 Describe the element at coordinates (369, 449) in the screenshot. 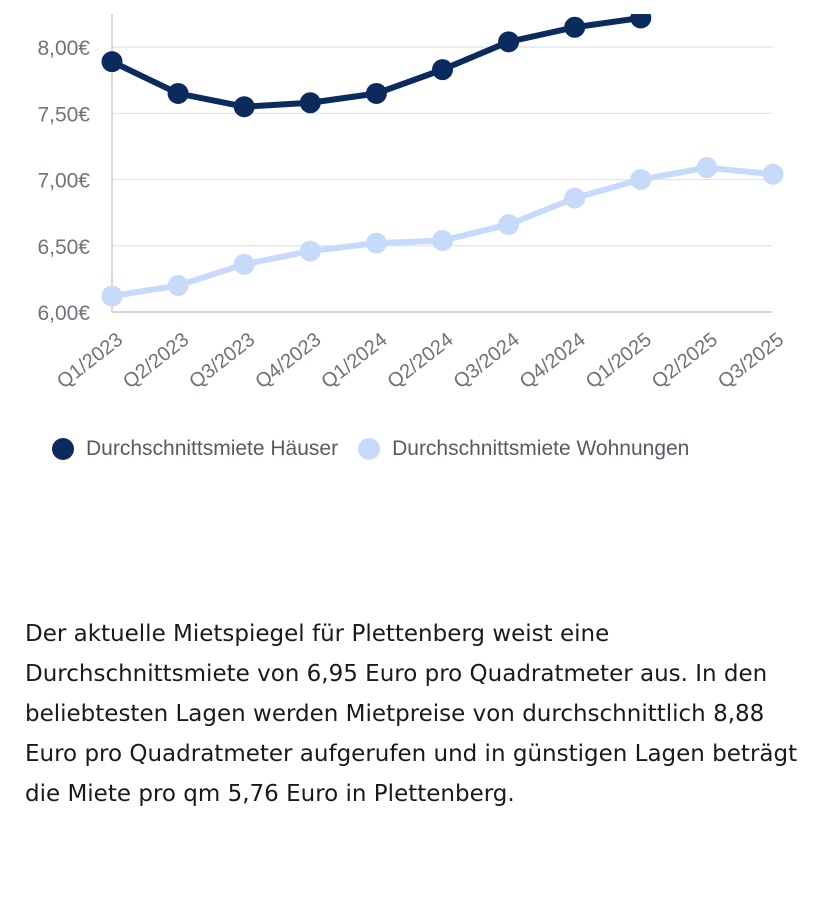

I see `legend-marker-apartments` at that location.